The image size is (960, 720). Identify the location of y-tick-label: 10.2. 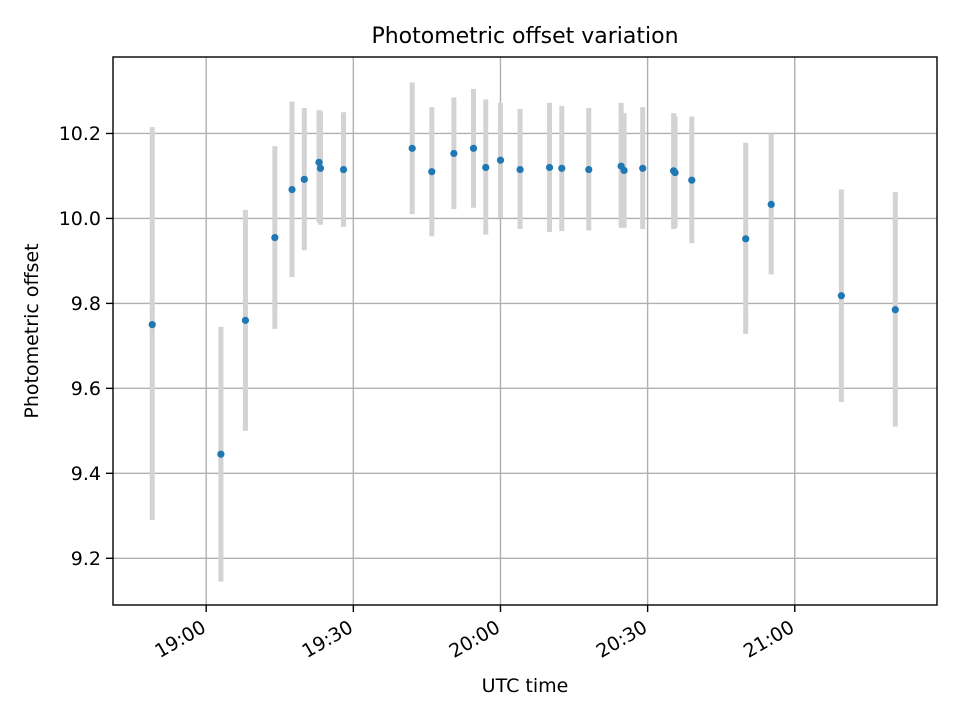
(80, 134).